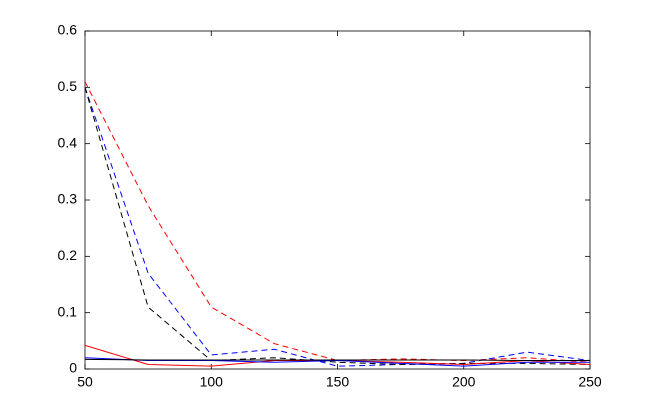  What do you see at coordinates (212, 382) in the screenshot?
I see `x-tick-label: 100` at bounding box center [212, 382].